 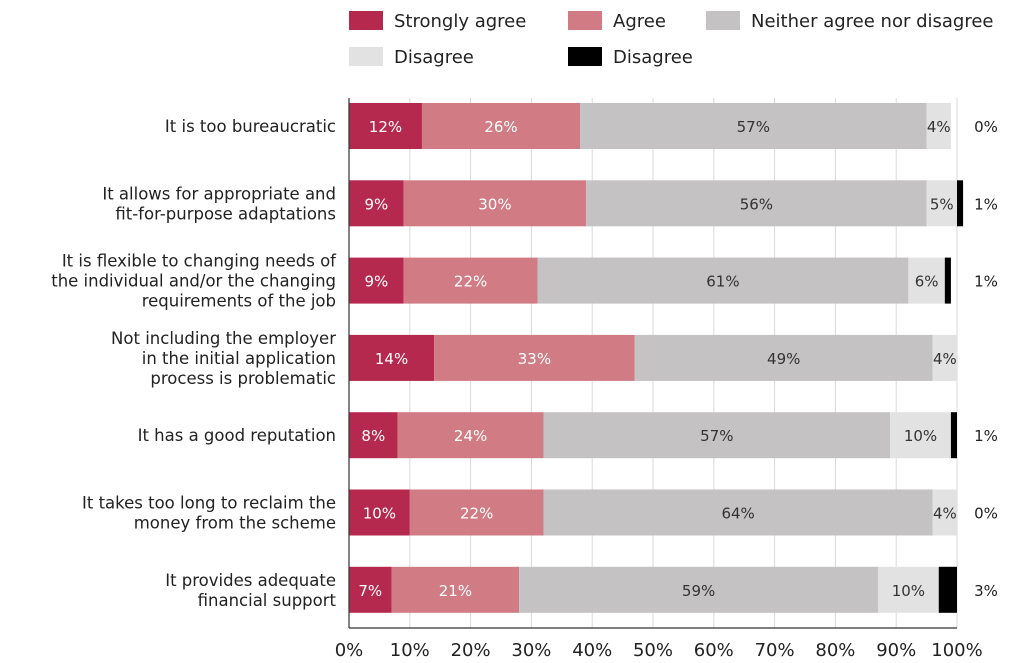 I want to click on data-label: 26%, so click(x=500, y=127).